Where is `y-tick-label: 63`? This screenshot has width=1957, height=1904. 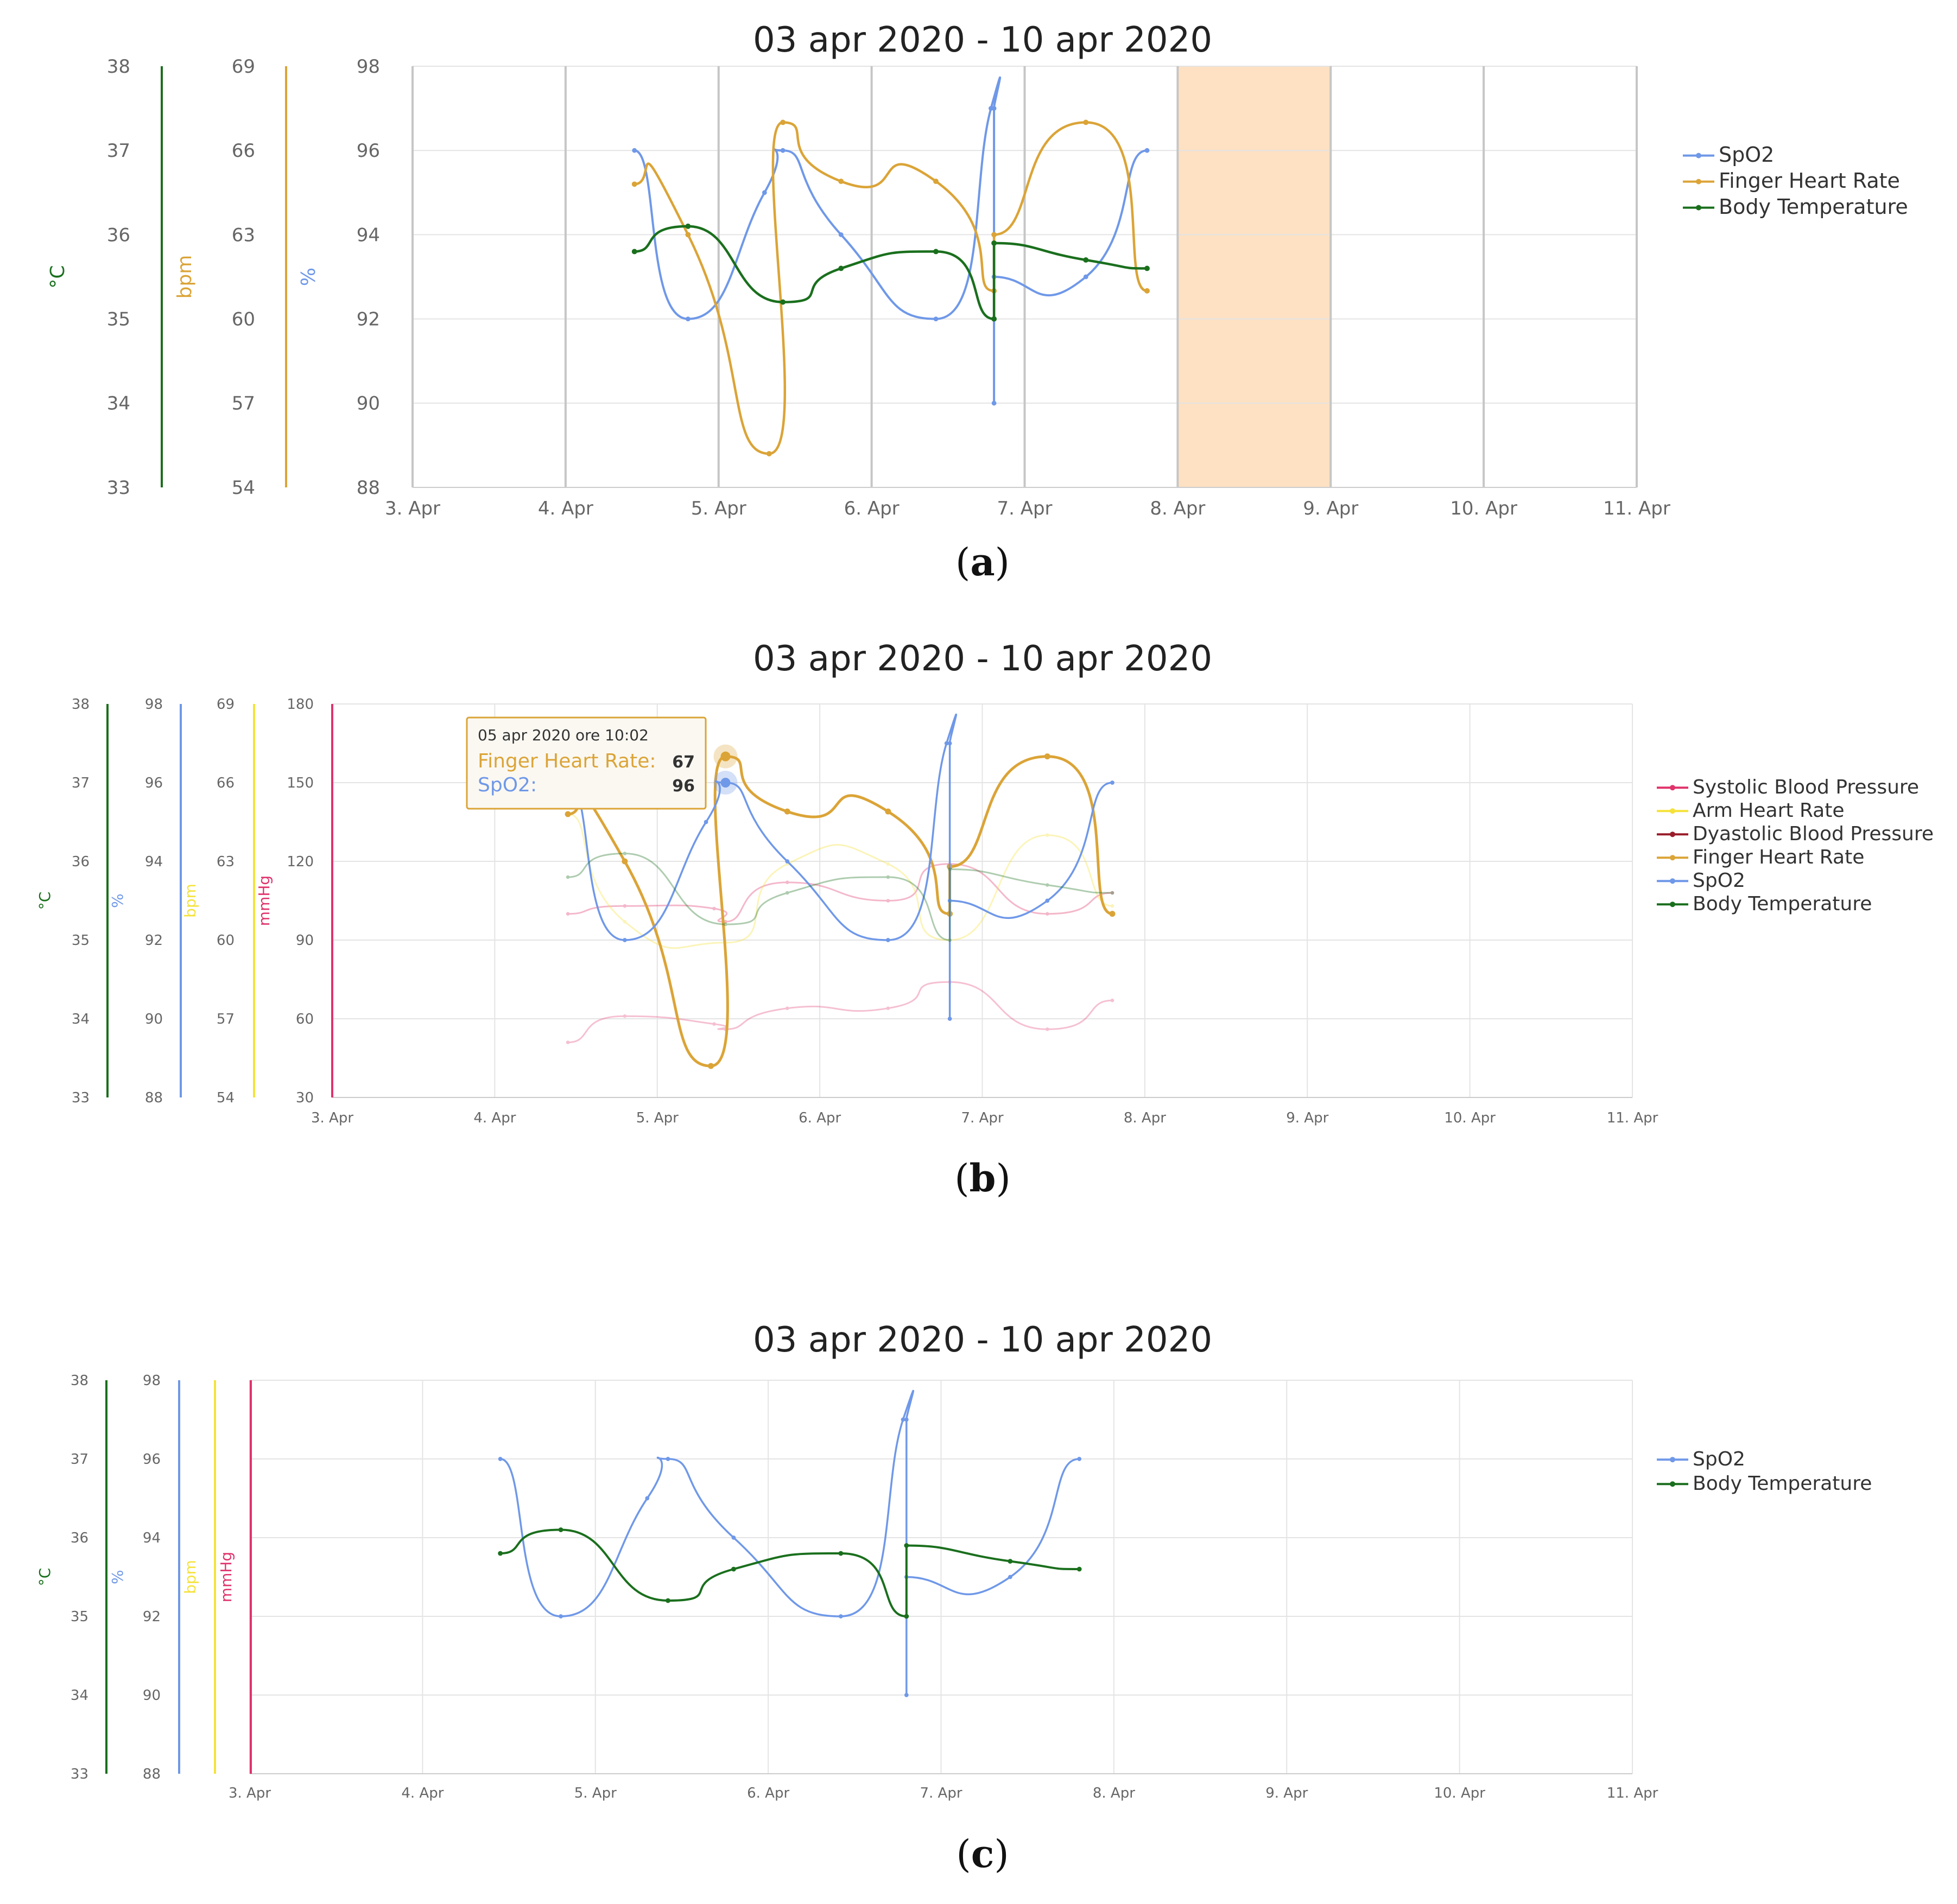
y-tick-label: 63 is located at coordinates (243, 235).